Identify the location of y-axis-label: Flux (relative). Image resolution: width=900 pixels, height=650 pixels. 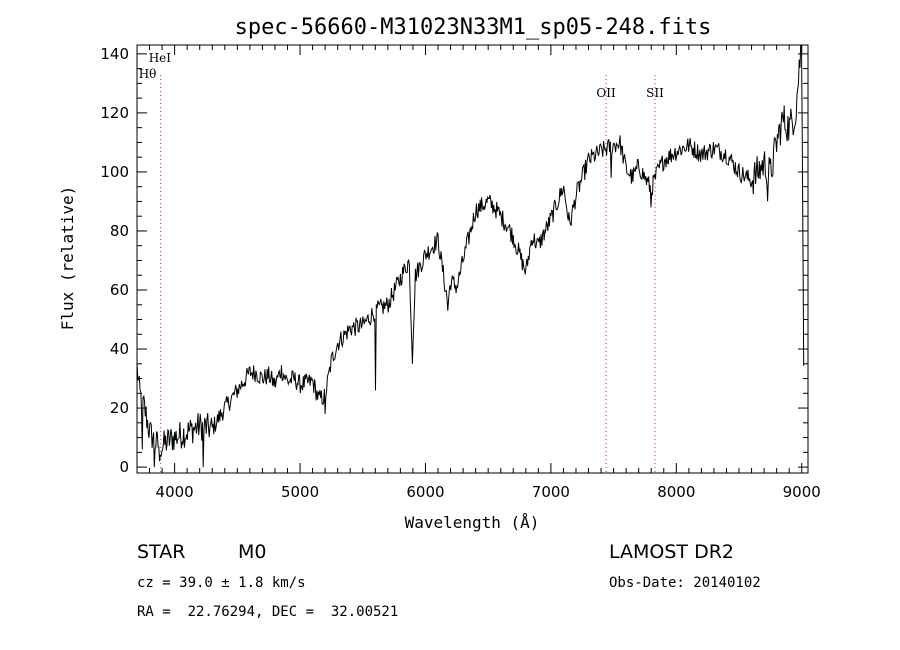
(67, 258).